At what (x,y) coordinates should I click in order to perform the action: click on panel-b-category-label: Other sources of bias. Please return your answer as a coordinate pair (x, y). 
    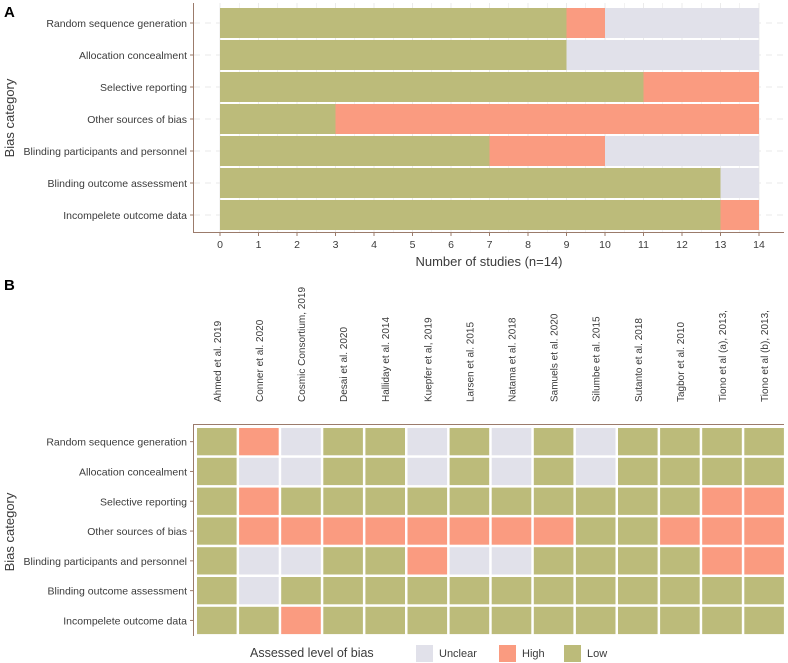
    Looking at the image, I should click on (137, 532).